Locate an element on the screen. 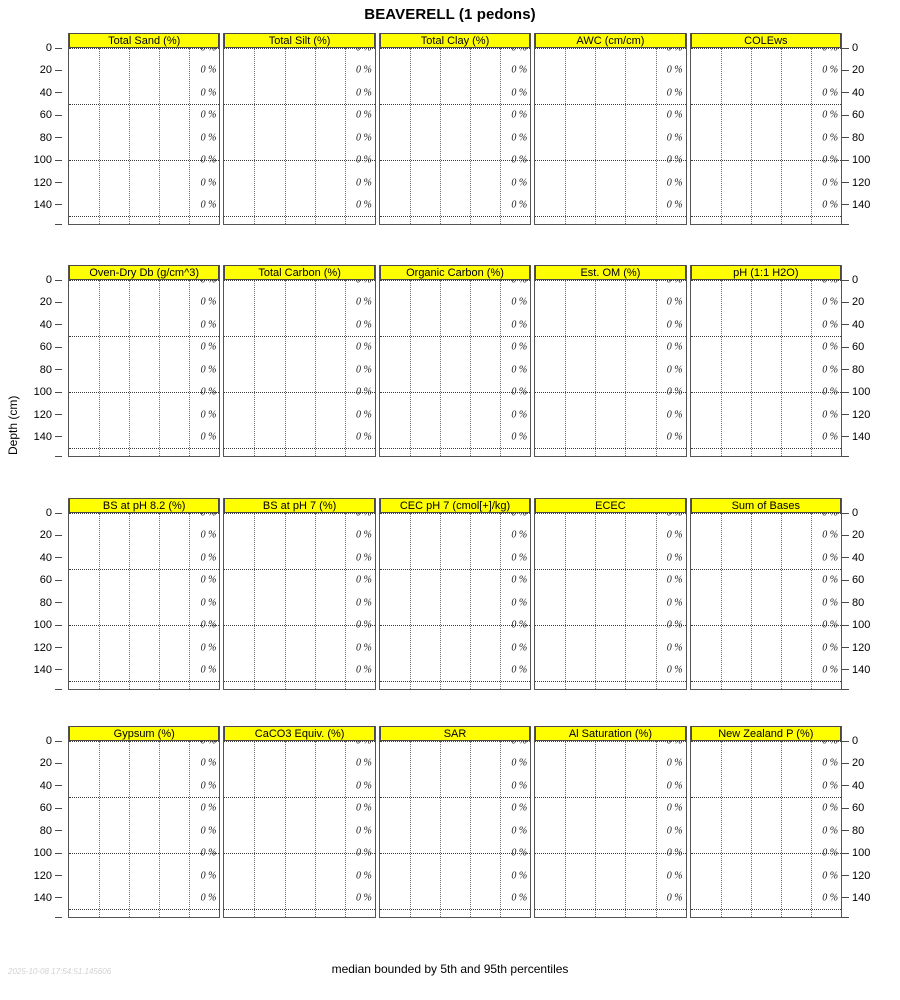 This screenshot has width=900, height=1000. panel-header: Total Clay (%) is located at coordinates (455, 40).